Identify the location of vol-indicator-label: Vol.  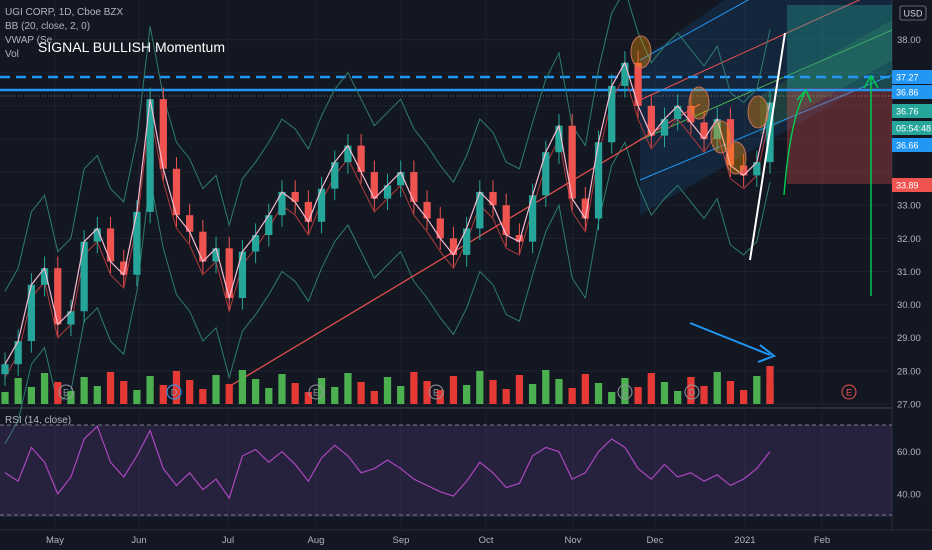
(12, 54).